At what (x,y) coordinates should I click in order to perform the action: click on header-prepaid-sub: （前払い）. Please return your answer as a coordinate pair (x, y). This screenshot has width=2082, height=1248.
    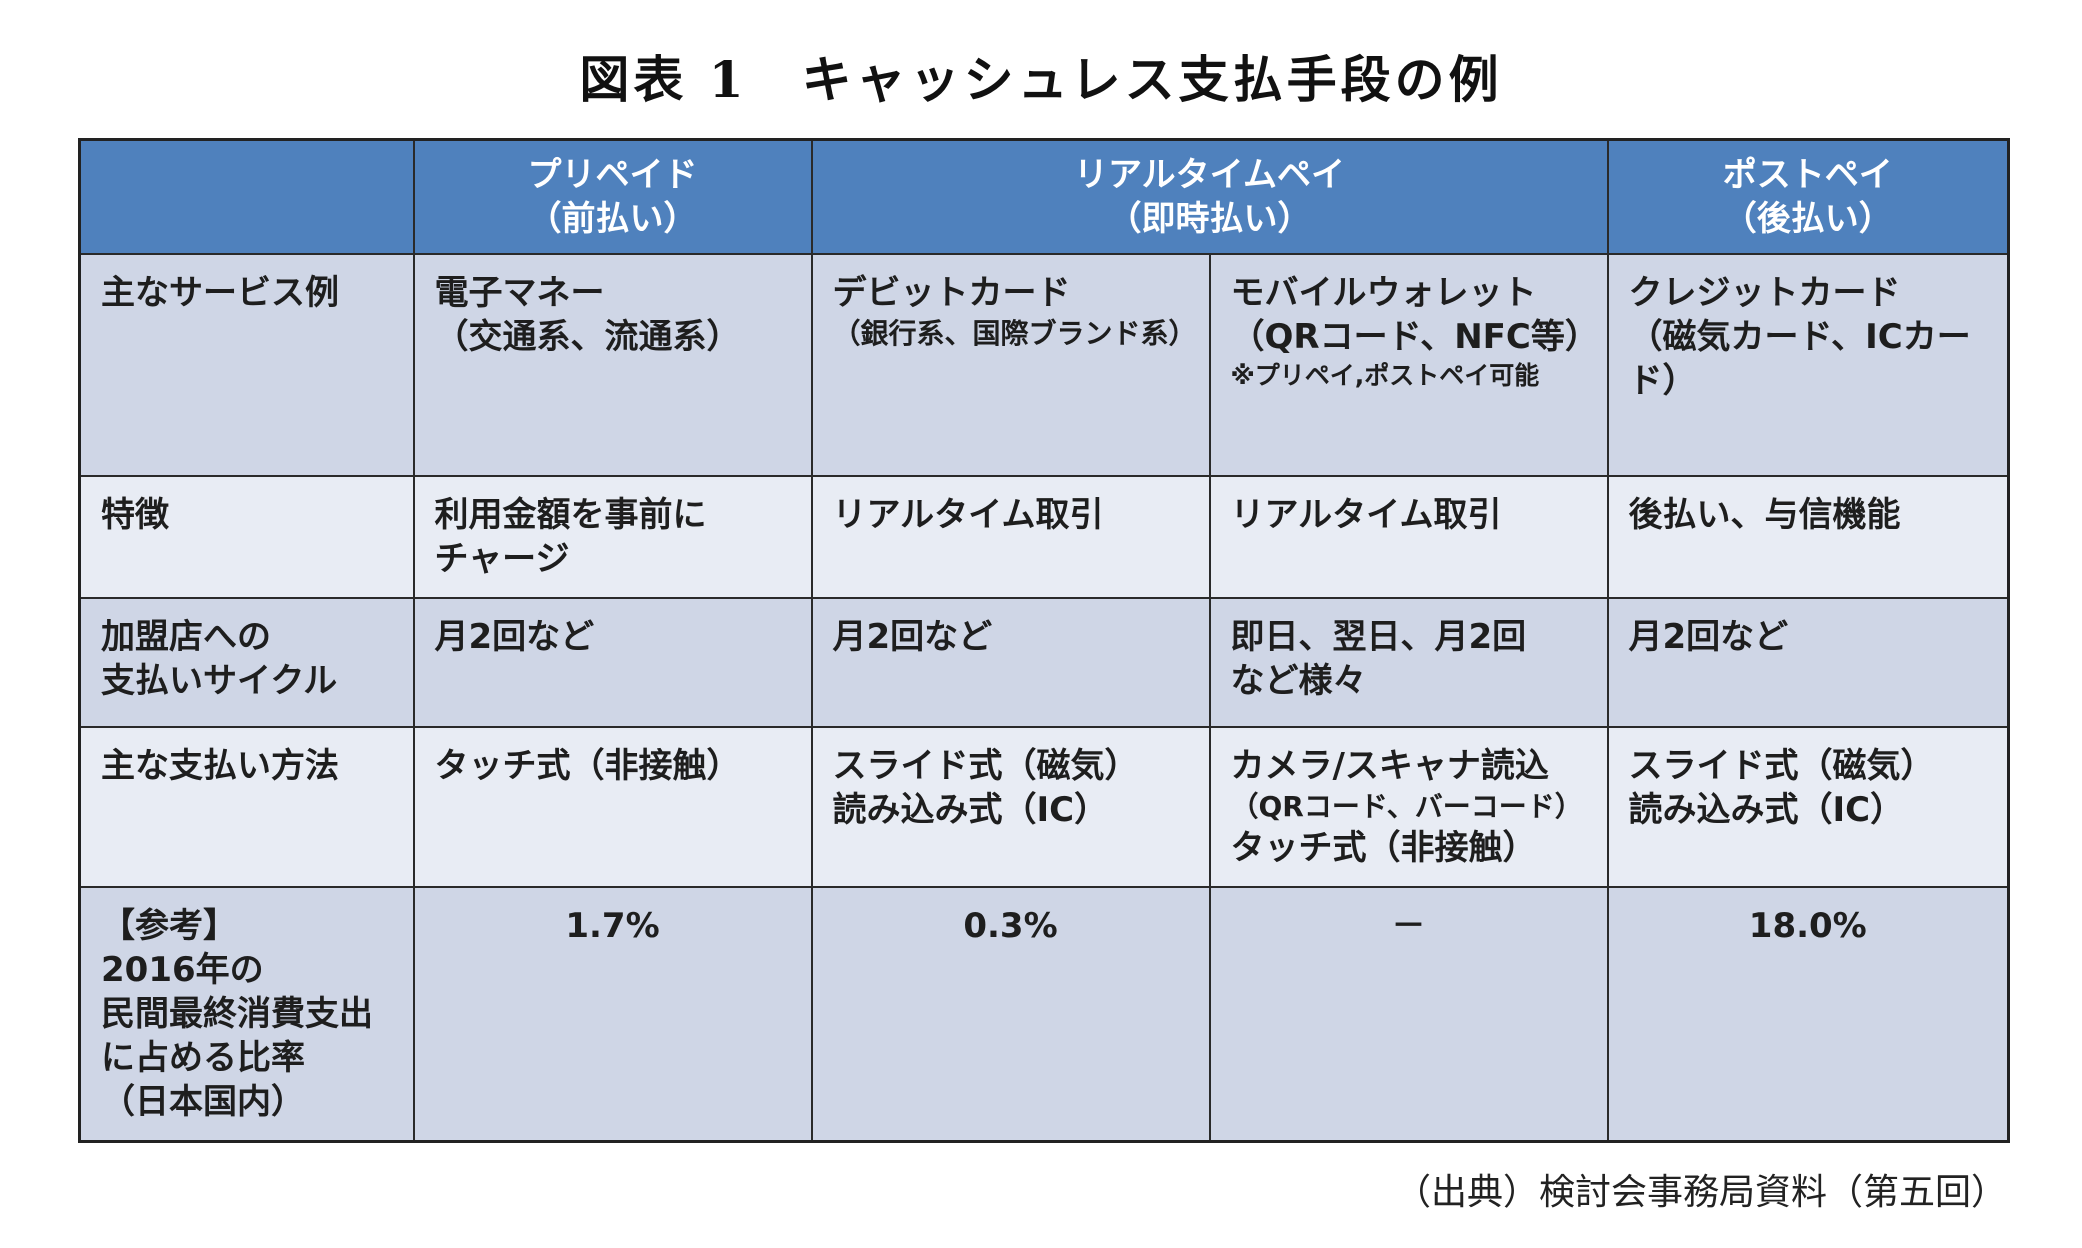
    Looking at the image, I should click on (612, 219).